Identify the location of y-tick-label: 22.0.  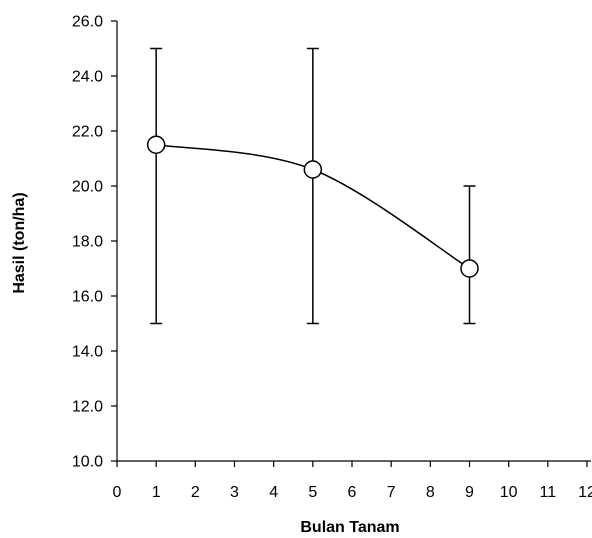
(87, 132).